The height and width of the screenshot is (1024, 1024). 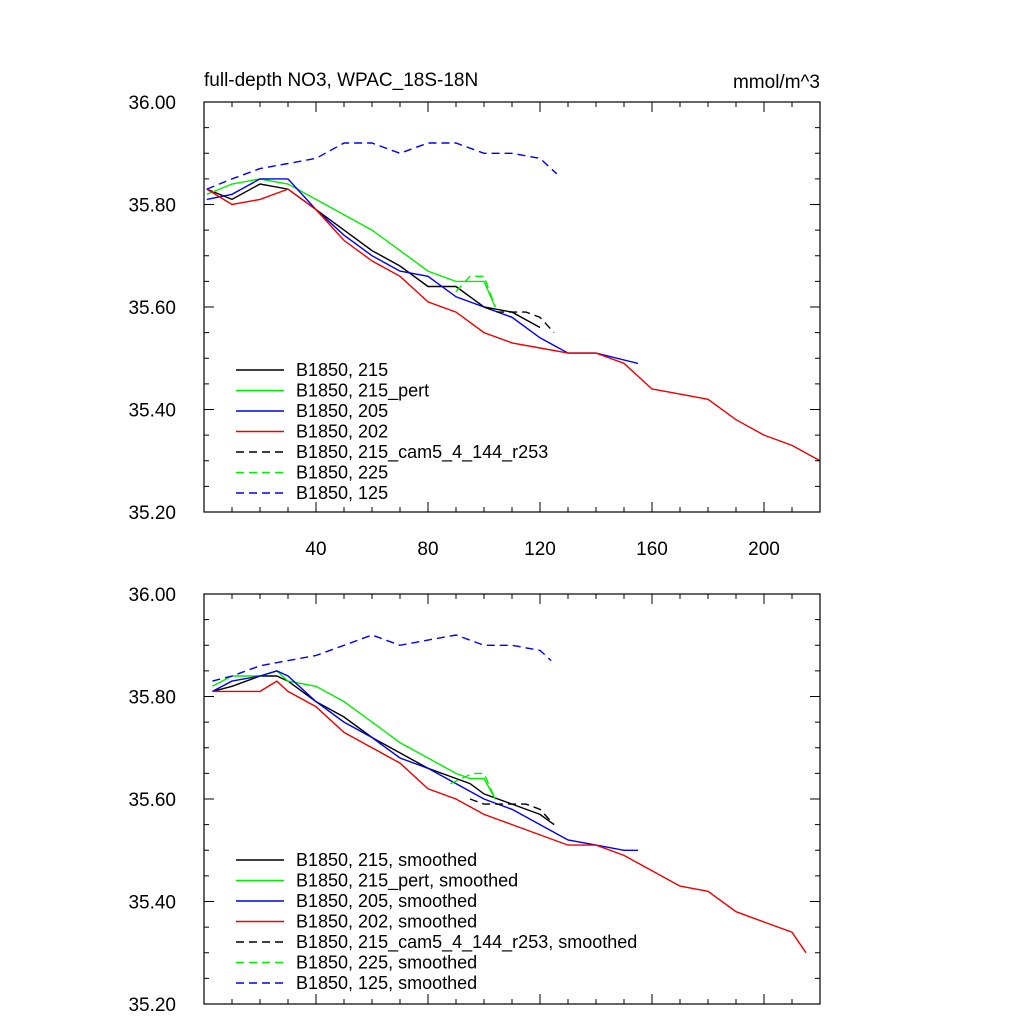 I want to click on x-tick-label: 80, so click(x=427, y=549).